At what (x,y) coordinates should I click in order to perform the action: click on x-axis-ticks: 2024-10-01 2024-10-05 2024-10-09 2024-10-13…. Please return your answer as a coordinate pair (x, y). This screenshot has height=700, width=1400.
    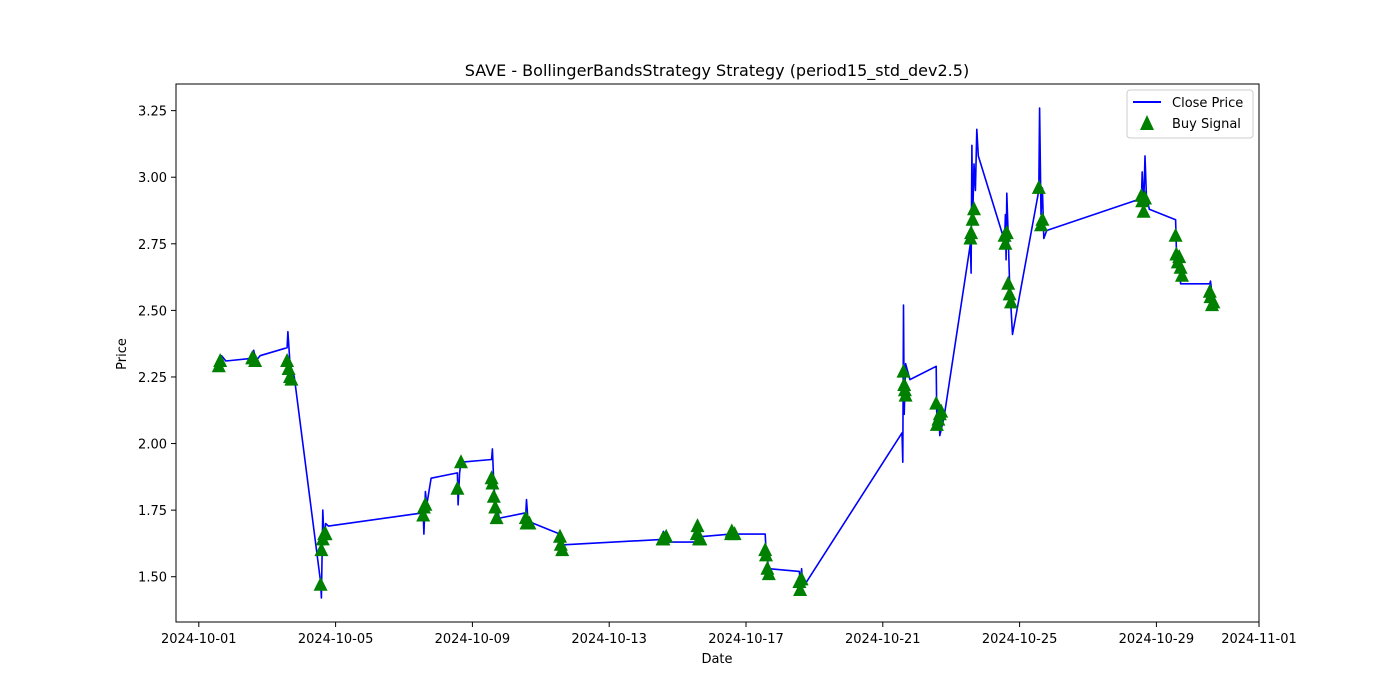
    Looking at the image, I should click on (729, 634).